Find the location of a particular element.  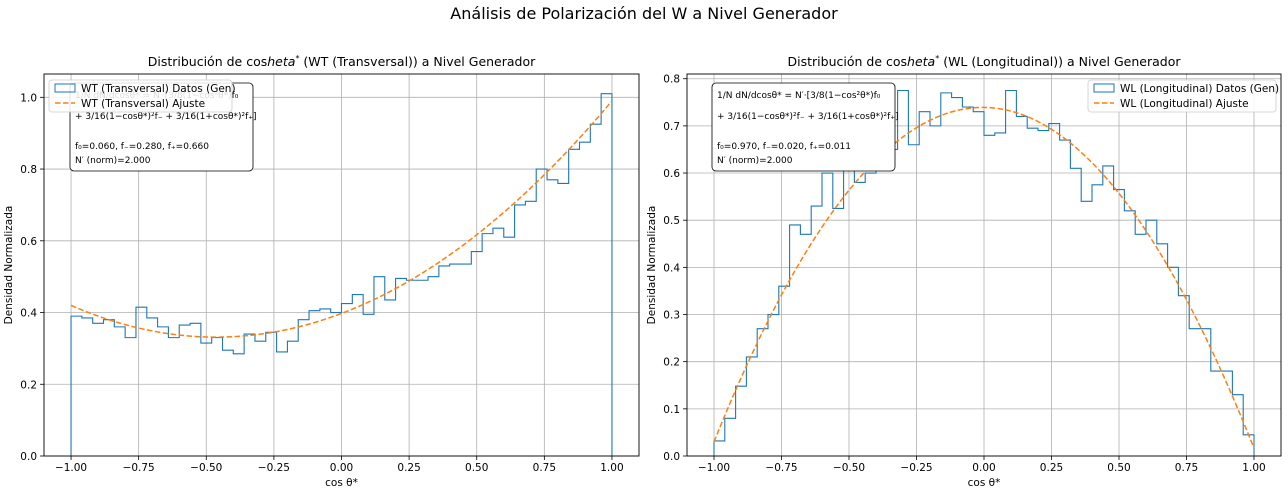

legend-label-histogram: WL (Longitudinal) Datos (Gen) is located at coordinates (1199, 89).